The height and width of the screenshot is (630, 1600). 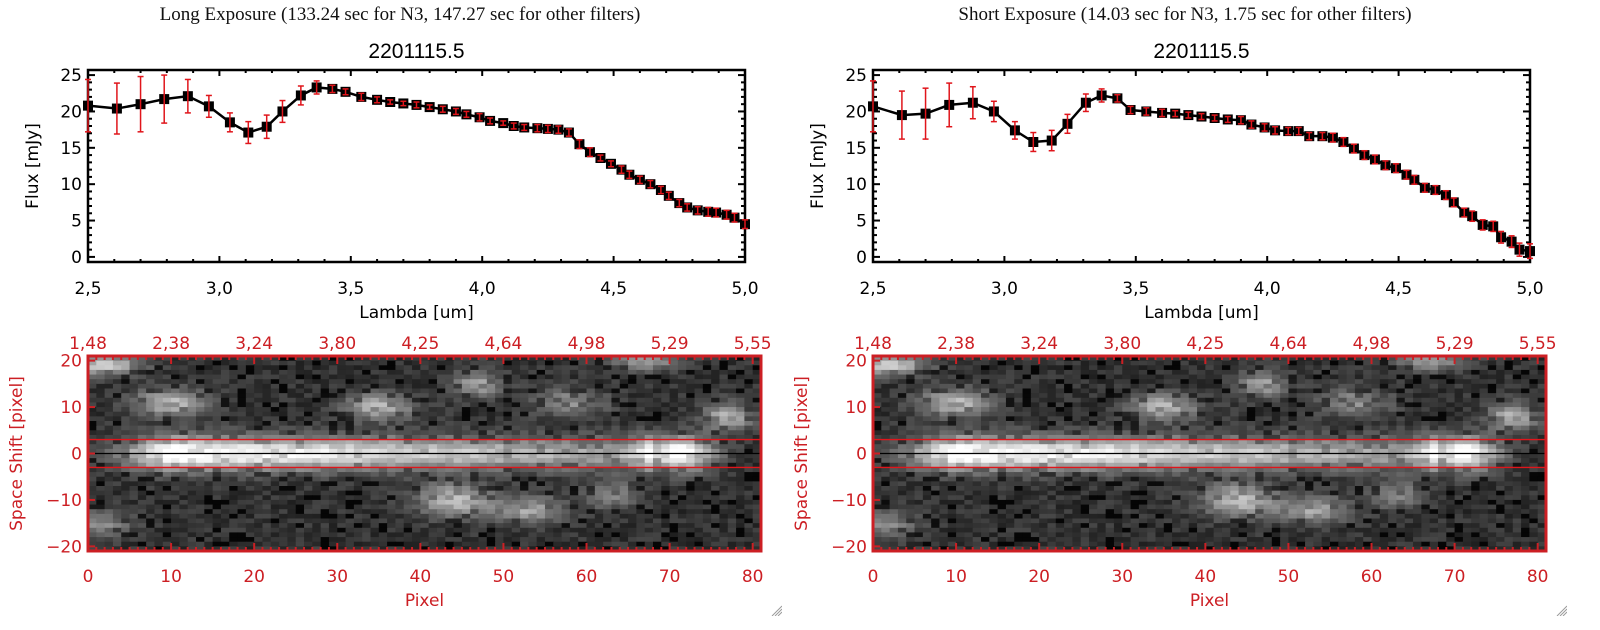 What do you see at coordinates (776, 610) in the screenshot?
I see `resize-grip-icon` at bounding box center [776, 610].